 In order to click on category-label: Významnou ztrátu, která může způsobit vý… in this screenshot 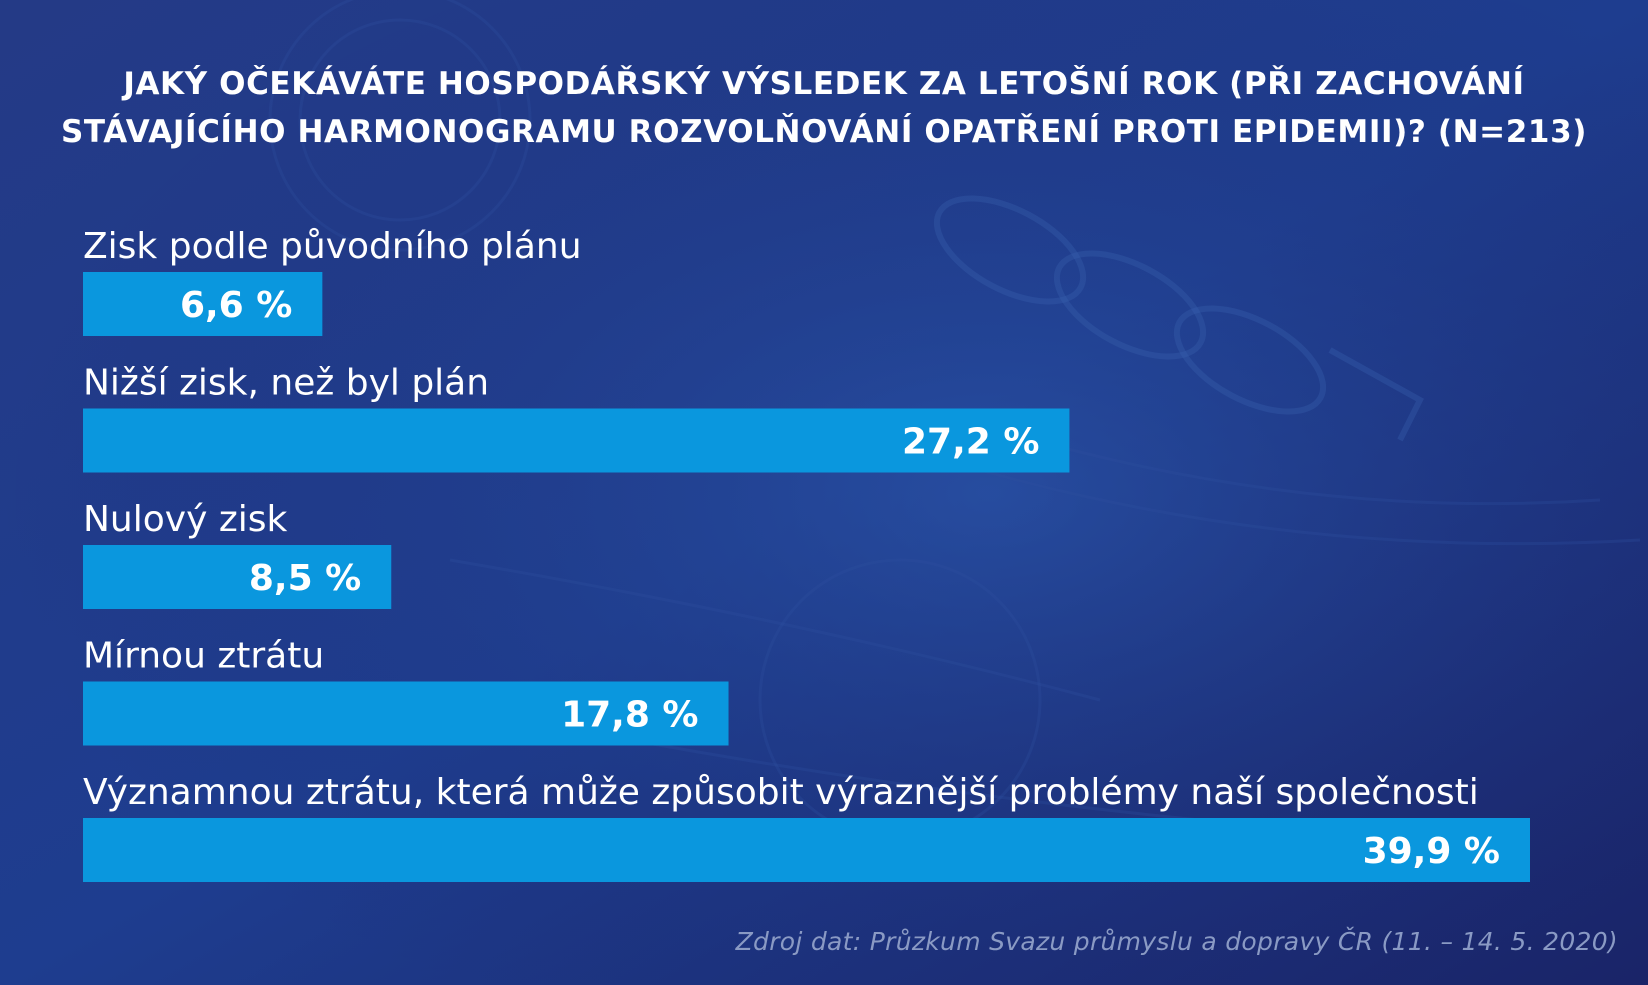, I will do `click(781, 792)`.